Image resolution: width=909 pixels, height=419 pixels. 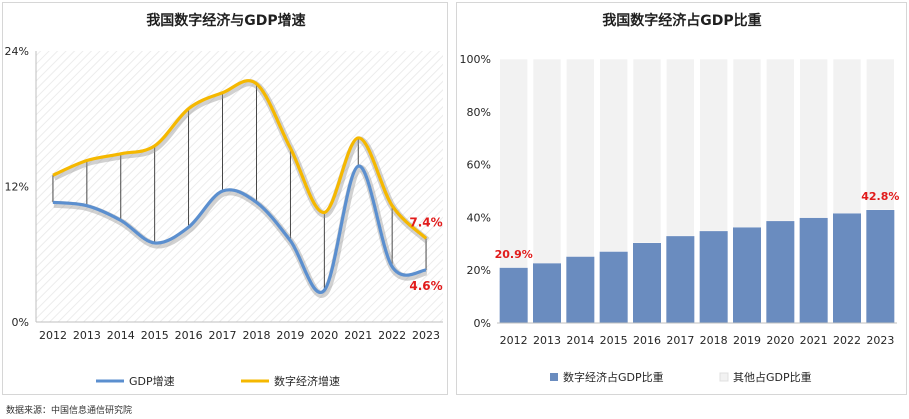 What do you see at coordinates (239, 229) in the screenshot?
I see `gdp-growth-line` at bounding box center [239, 229].